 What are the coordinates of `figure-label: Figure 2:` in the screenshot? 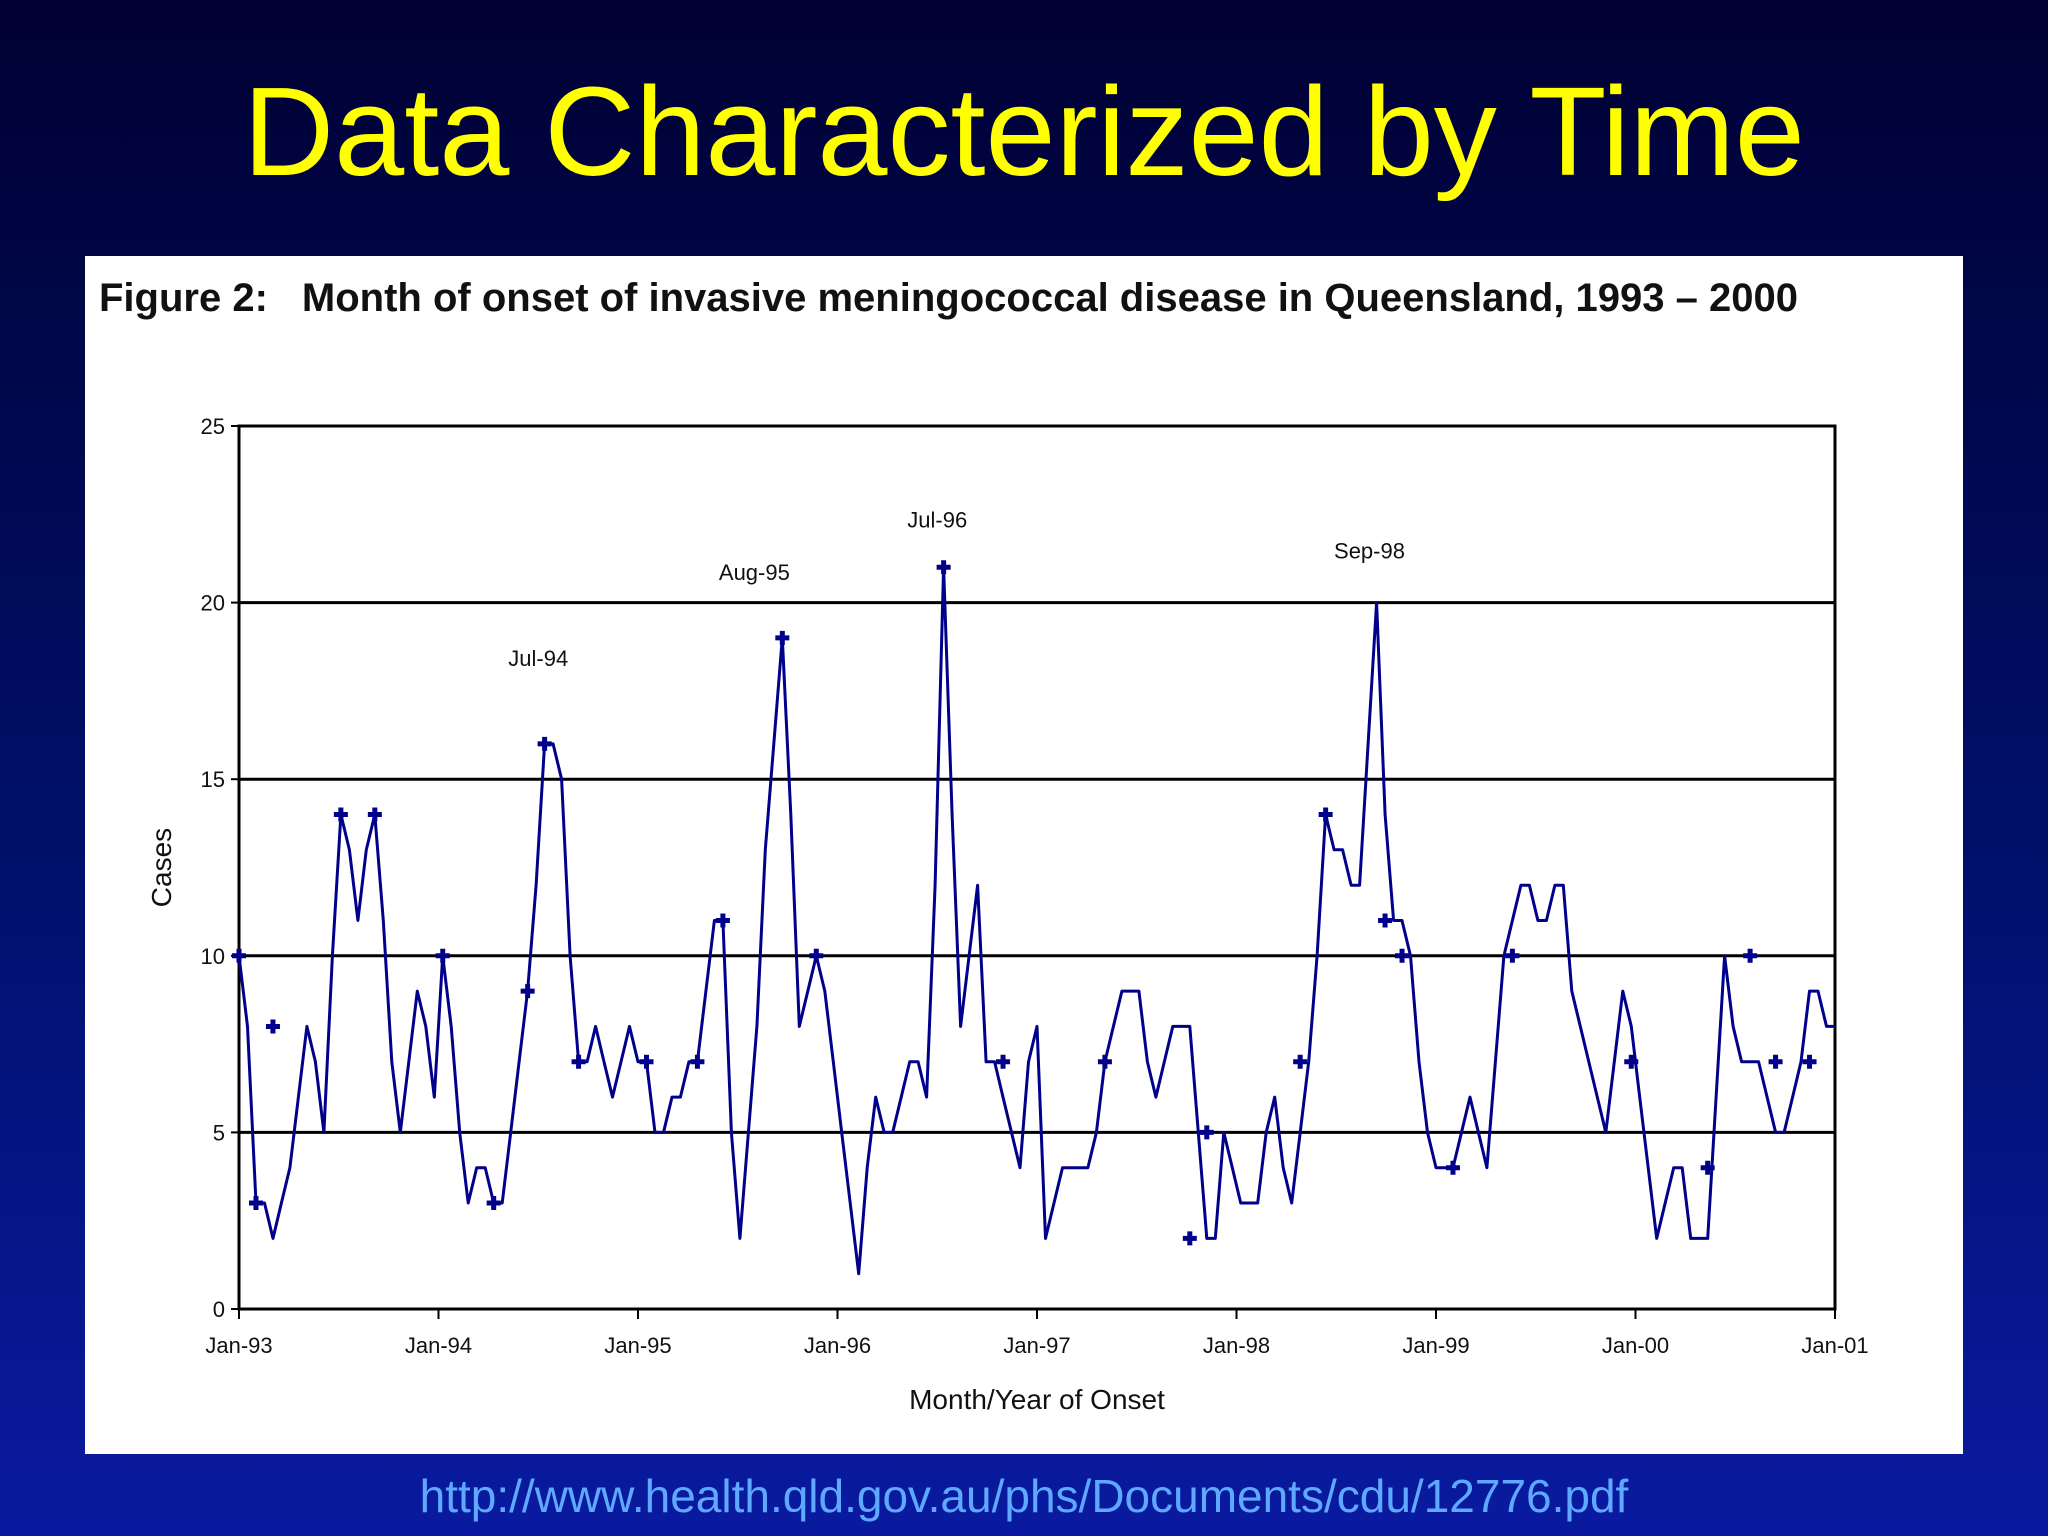 It's located at (183, 298).